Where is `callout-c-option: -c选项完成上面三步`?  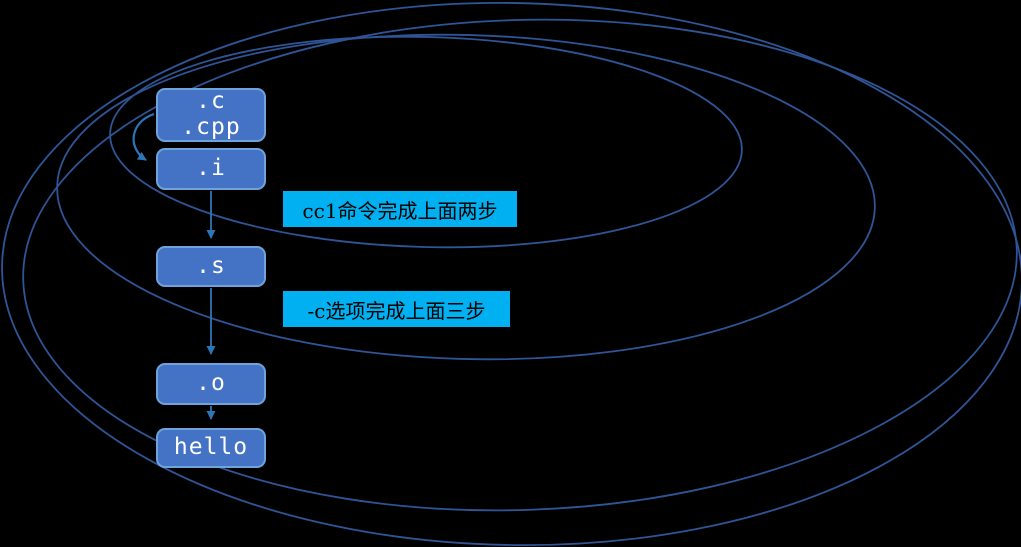
callout-c-option: -c选项完成上面三步 is located at coordinates (396, 309).